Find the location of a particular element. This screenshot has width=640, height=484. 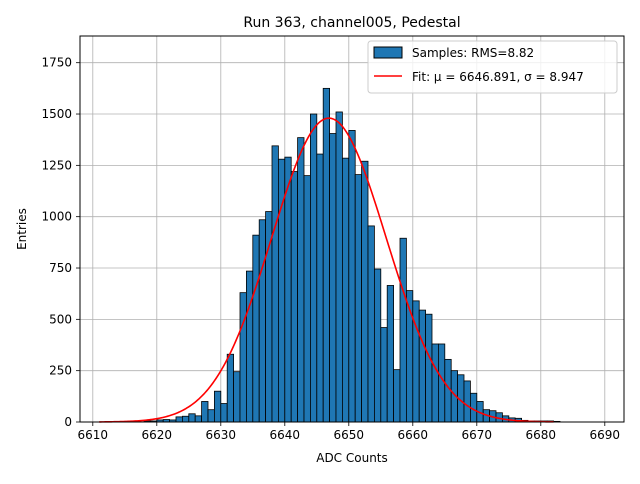

y-tick-label: 1500 is located at coordinates (56, 114).